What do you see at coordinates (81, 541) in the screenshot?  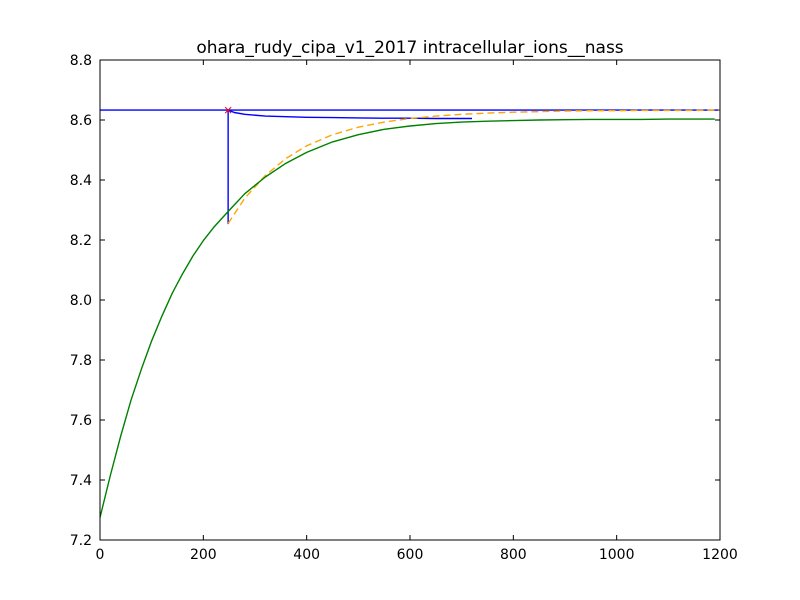 I see `y-tick-label: 7.2` at bounding box center [81, 541].